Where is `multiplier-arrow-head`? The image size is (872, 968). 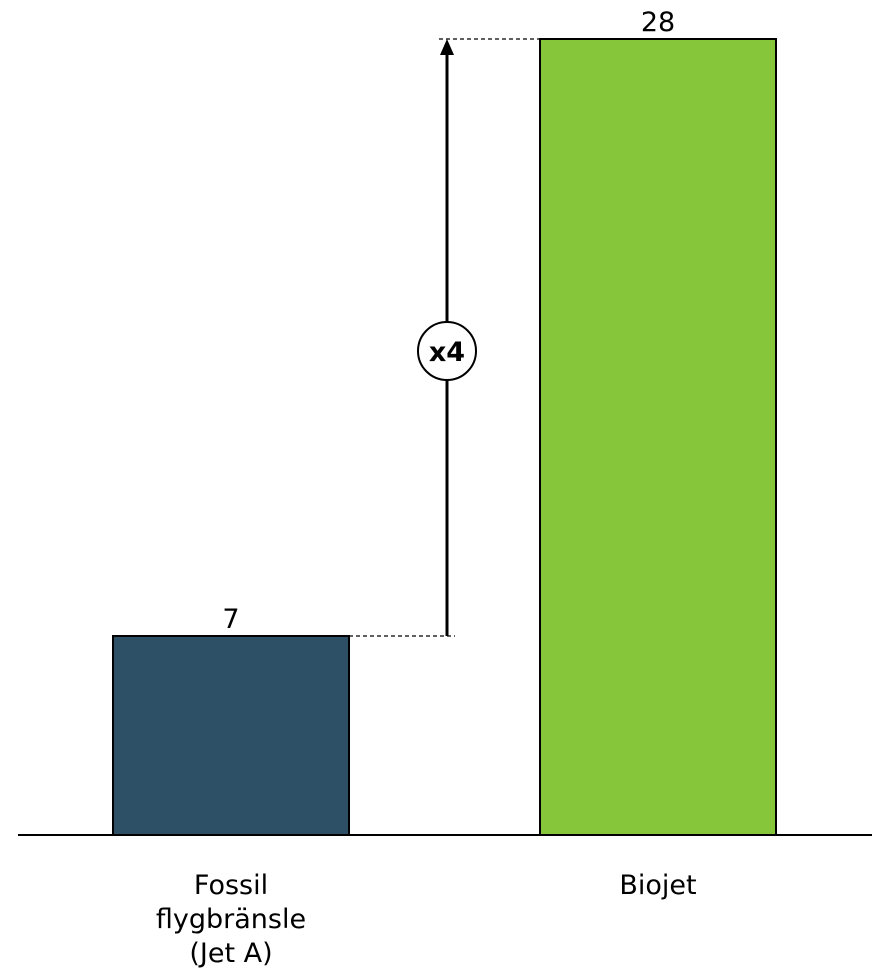
multiplier-arrow-head is located at coordinates (447, 47).